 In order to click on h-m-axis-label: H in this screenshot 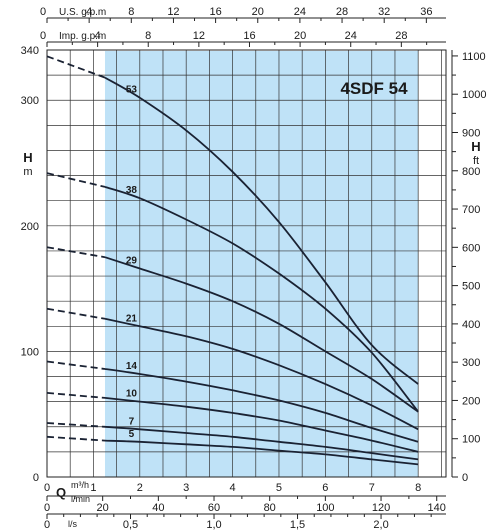, I will do `click(27, 157)`.